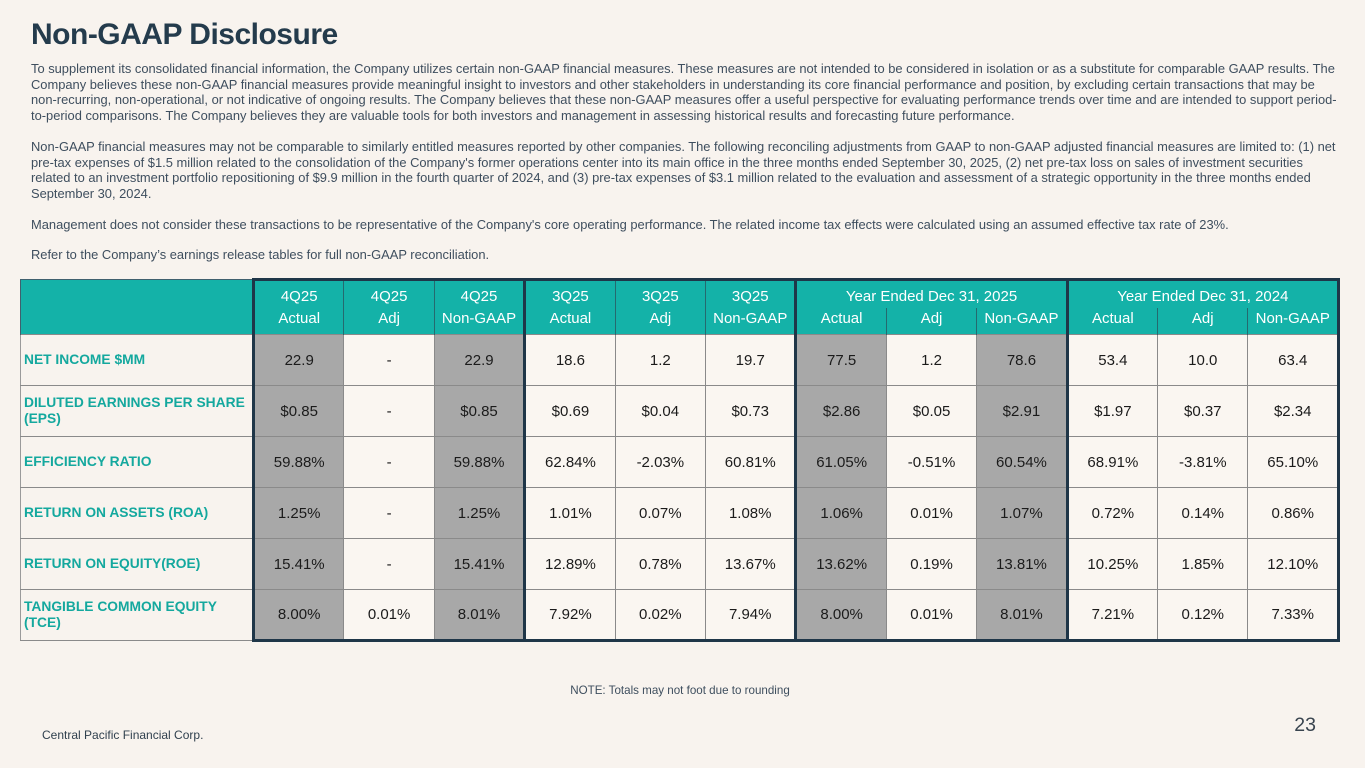 The height and width of the screenshot is (768, 1365). I want to click on data-cell: 0.86%, so click(1293, 513).